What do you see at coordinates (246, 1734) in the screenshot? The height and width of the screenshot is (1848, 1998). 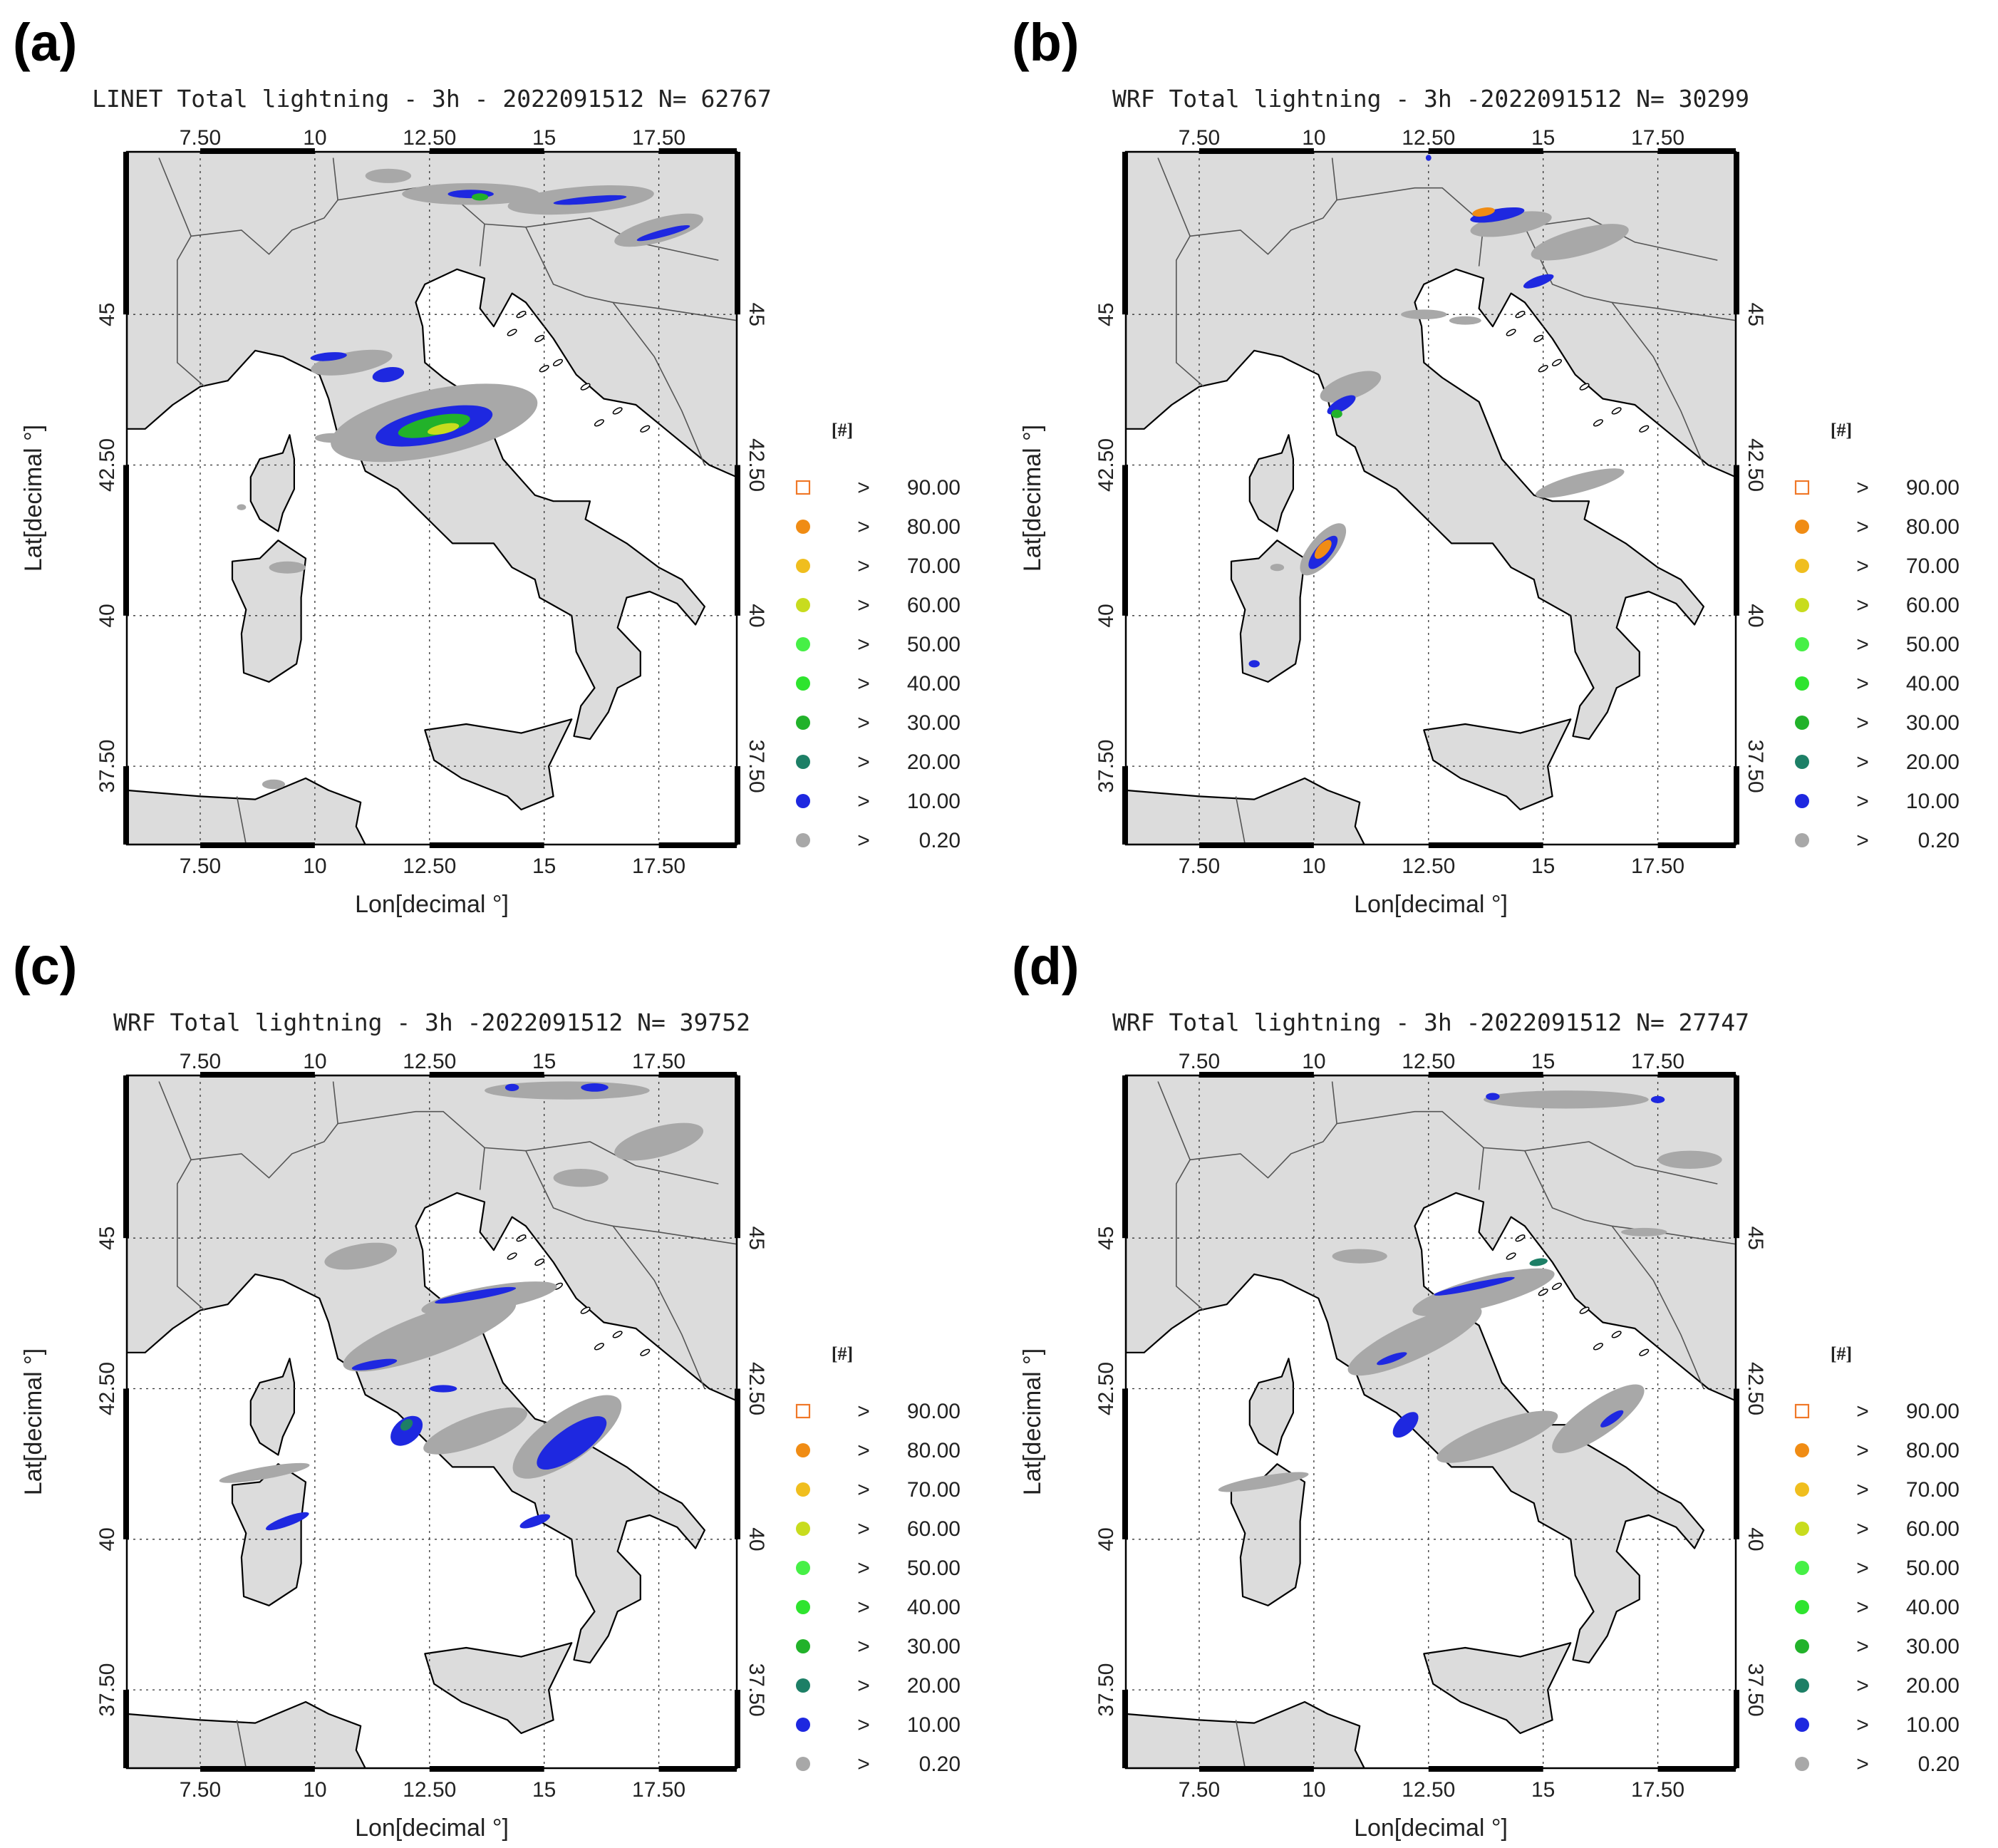 I see `land-africa` at bounding box center [246, 1734].